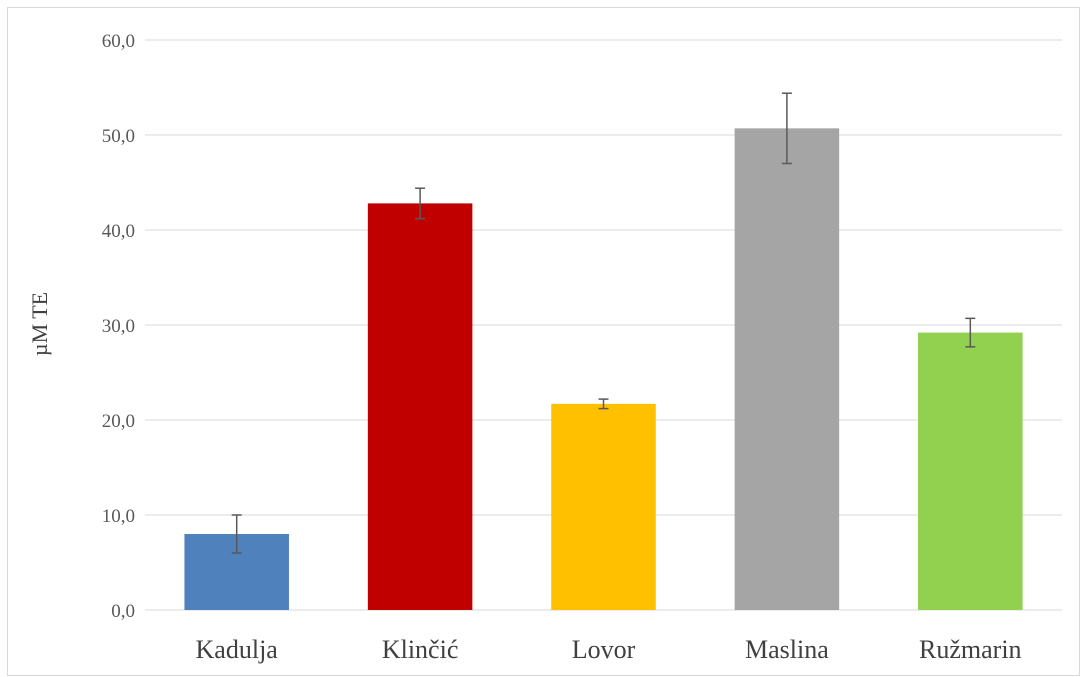 The image size is (1081, 677). I want to click on y-axis-tick-labels: 0,0 10,0 20,0 30,0 40,0 50,0 60,0, so click(118, 326).